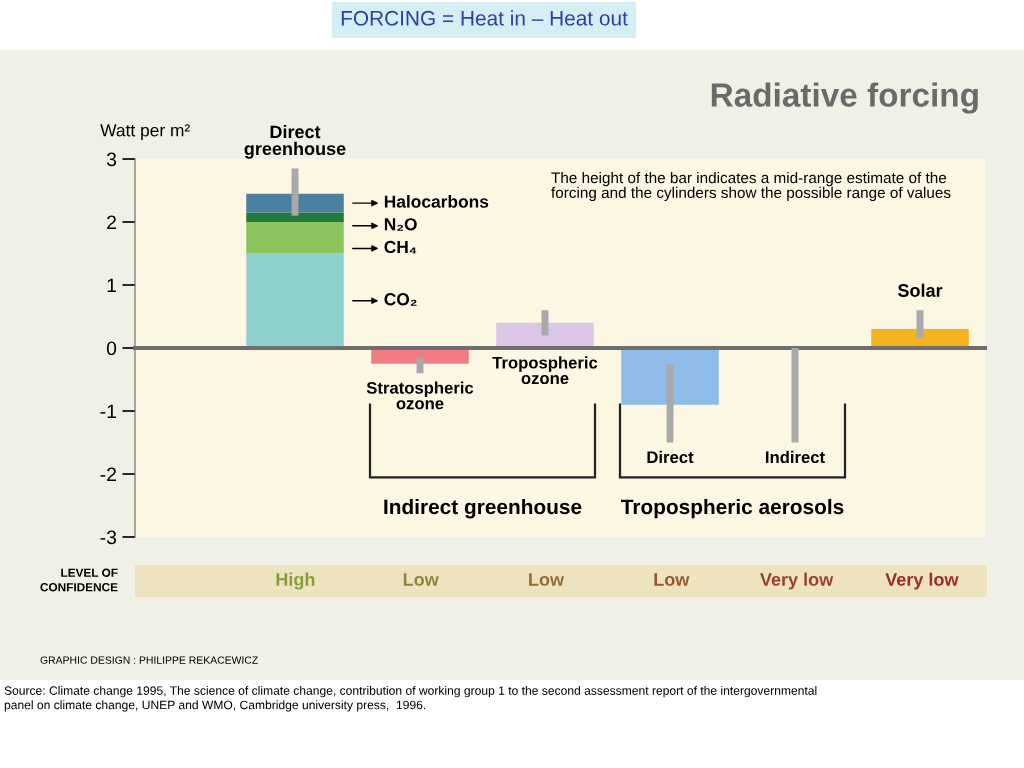 The height and width of the screenshot is (768, 1024). I want to click on text: GRAPHIC DESIGN : PHILIPPE REKACEWICZ, so click(149, 660).